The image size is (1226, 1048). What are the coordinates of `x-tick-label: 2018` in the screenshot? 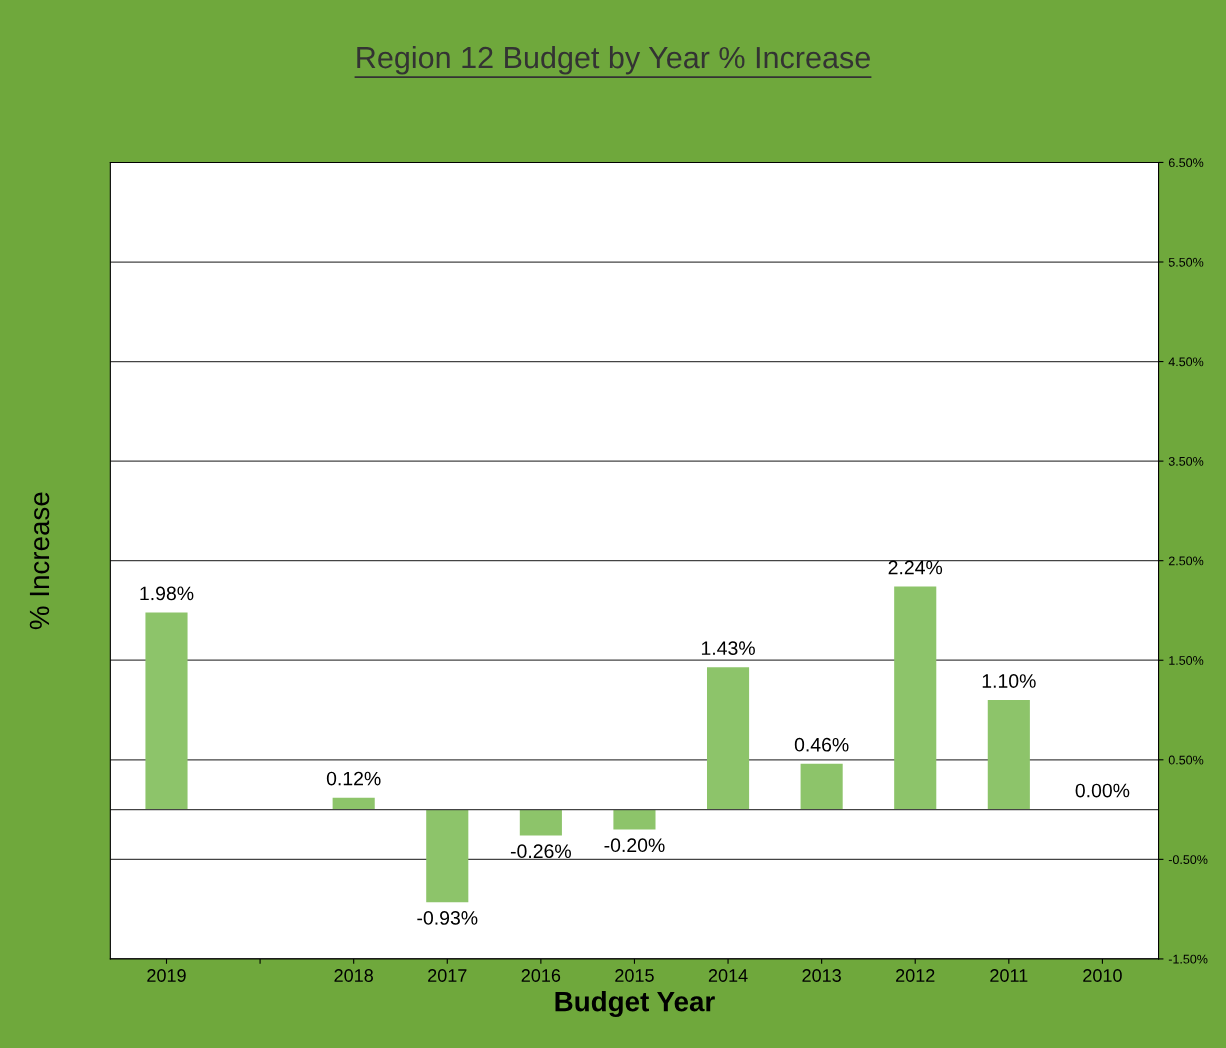 It's located at (353, 975).